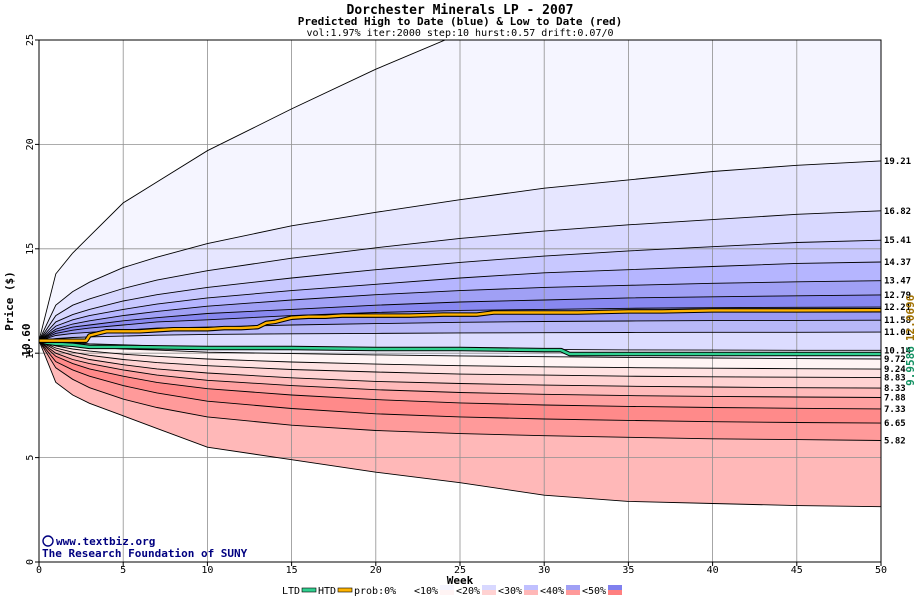  I want to click on end-value-label: 9.72, so click(895, 360).